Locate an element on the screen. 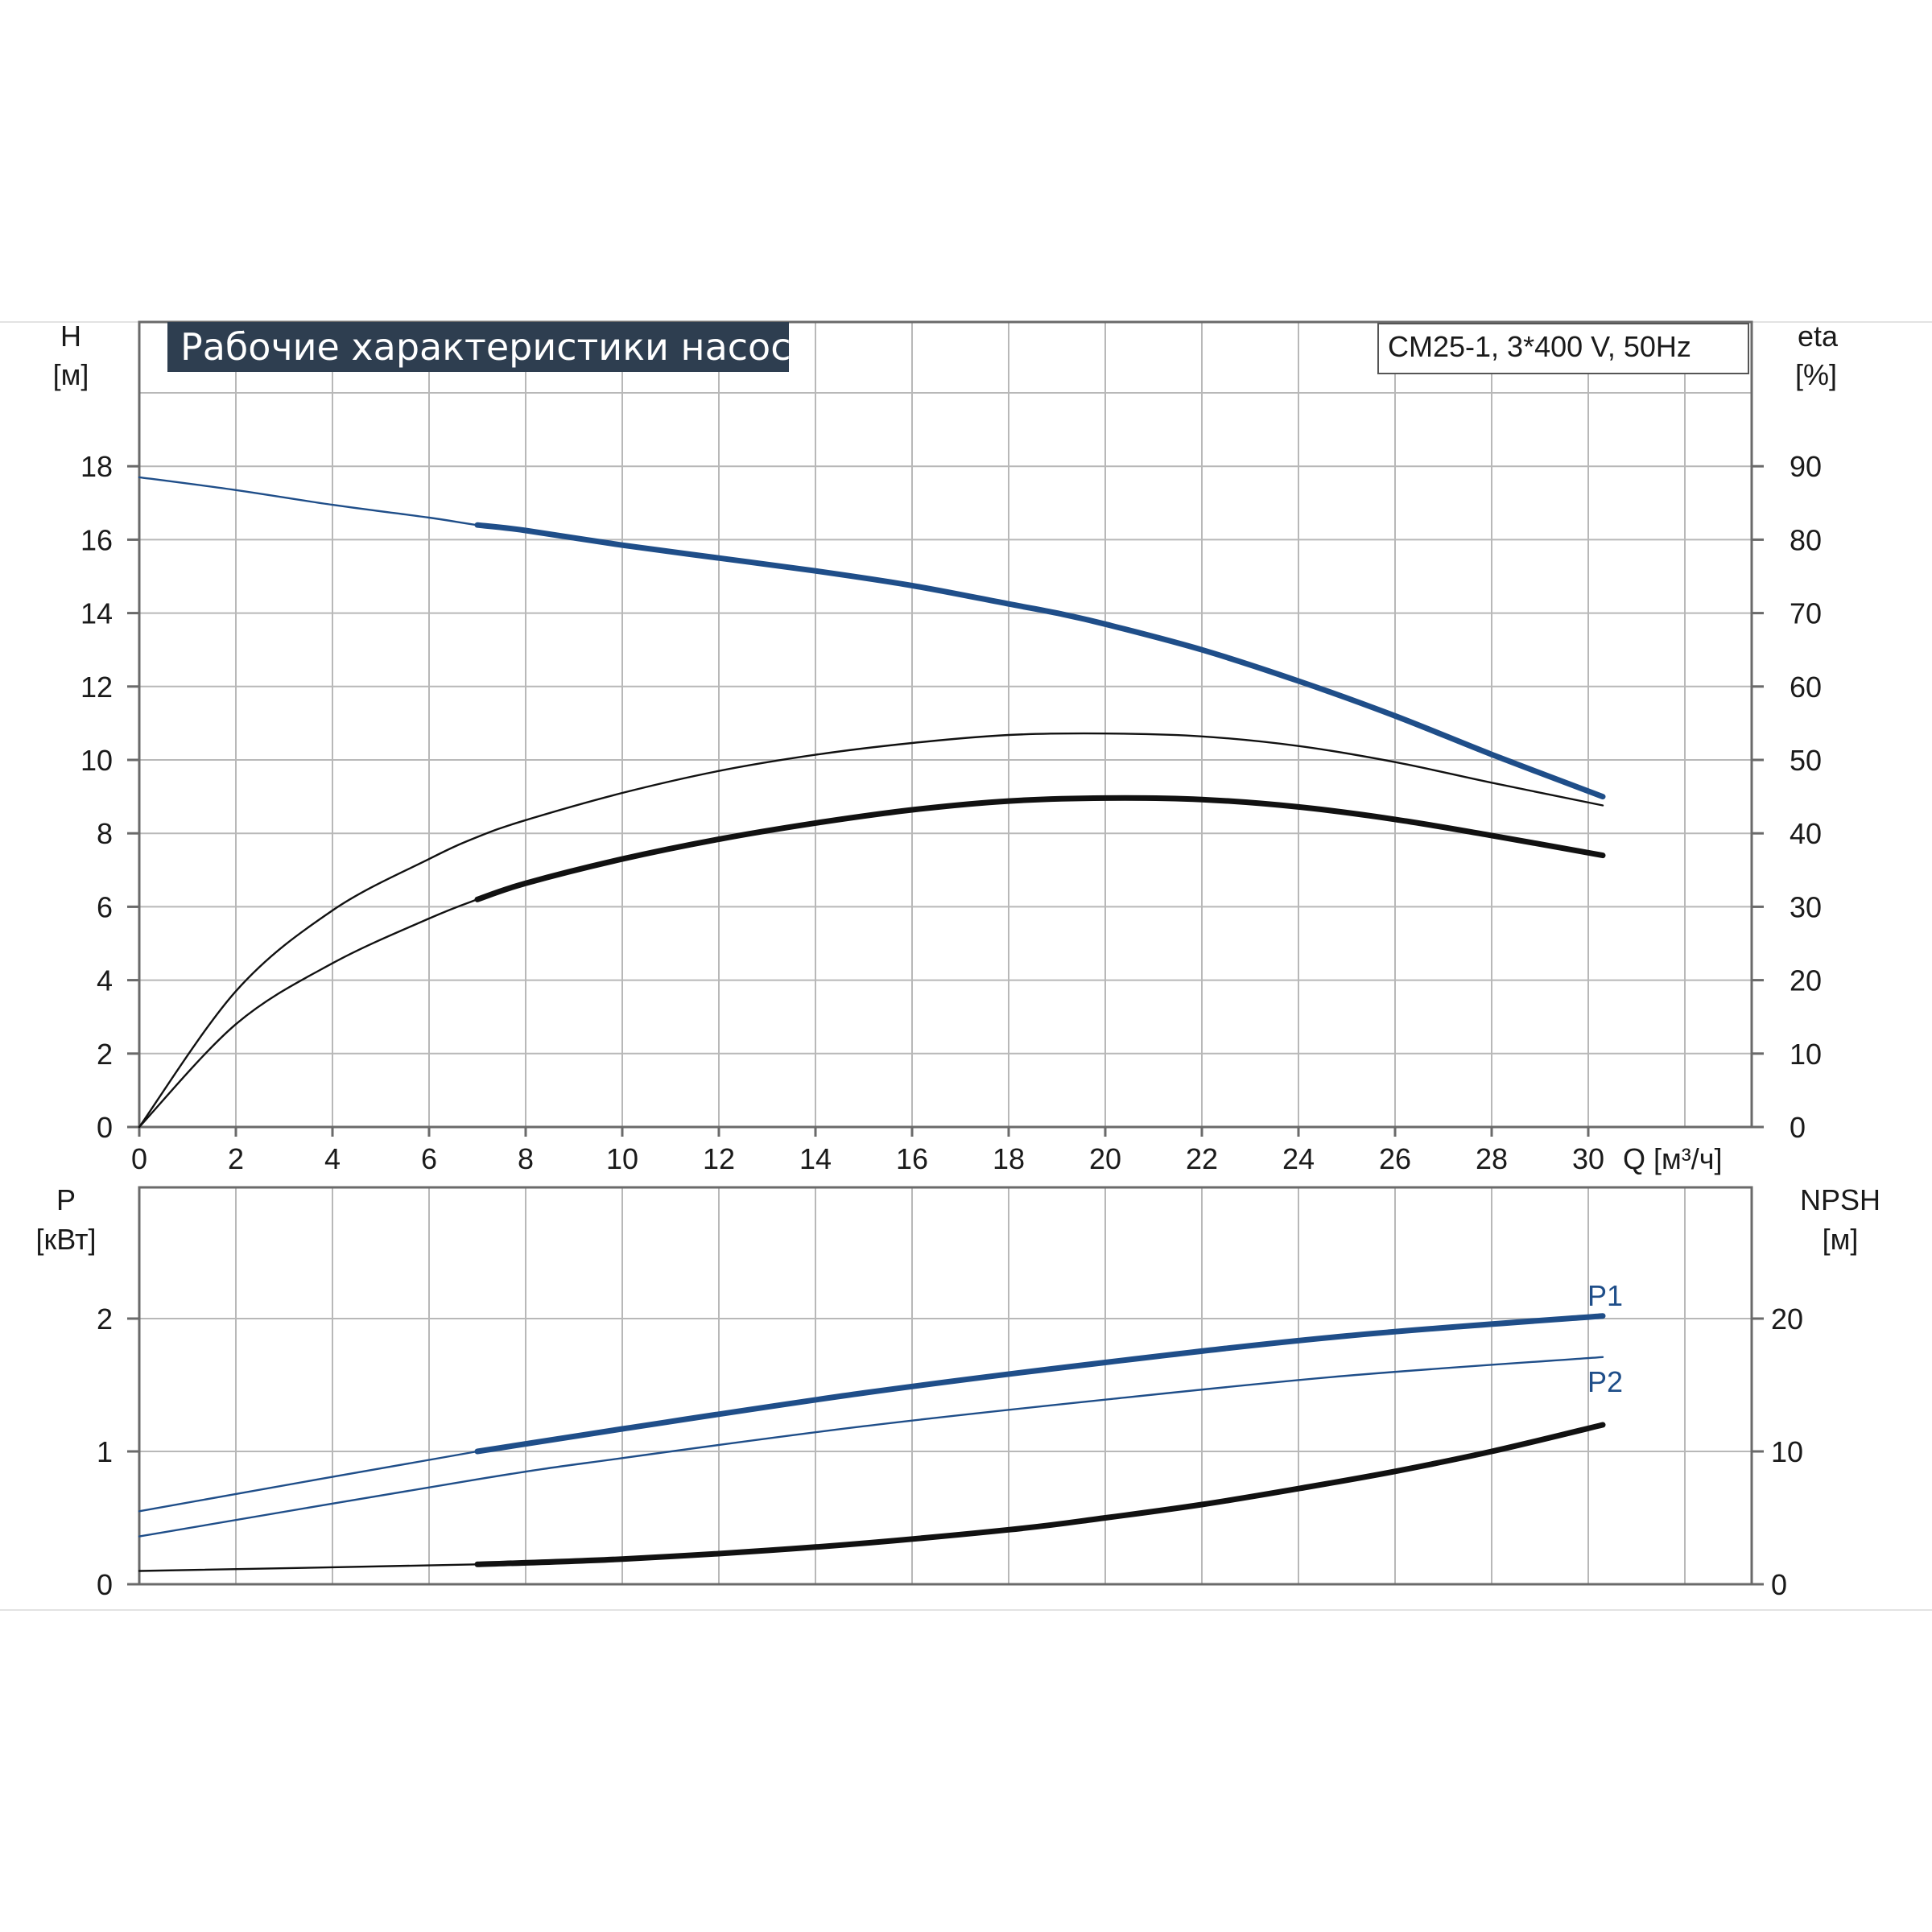 Image resolution: width=1932 pixels, height=1932 pixels. y-left-unit-p: [кВт] is located at coordinates (65, 1239).